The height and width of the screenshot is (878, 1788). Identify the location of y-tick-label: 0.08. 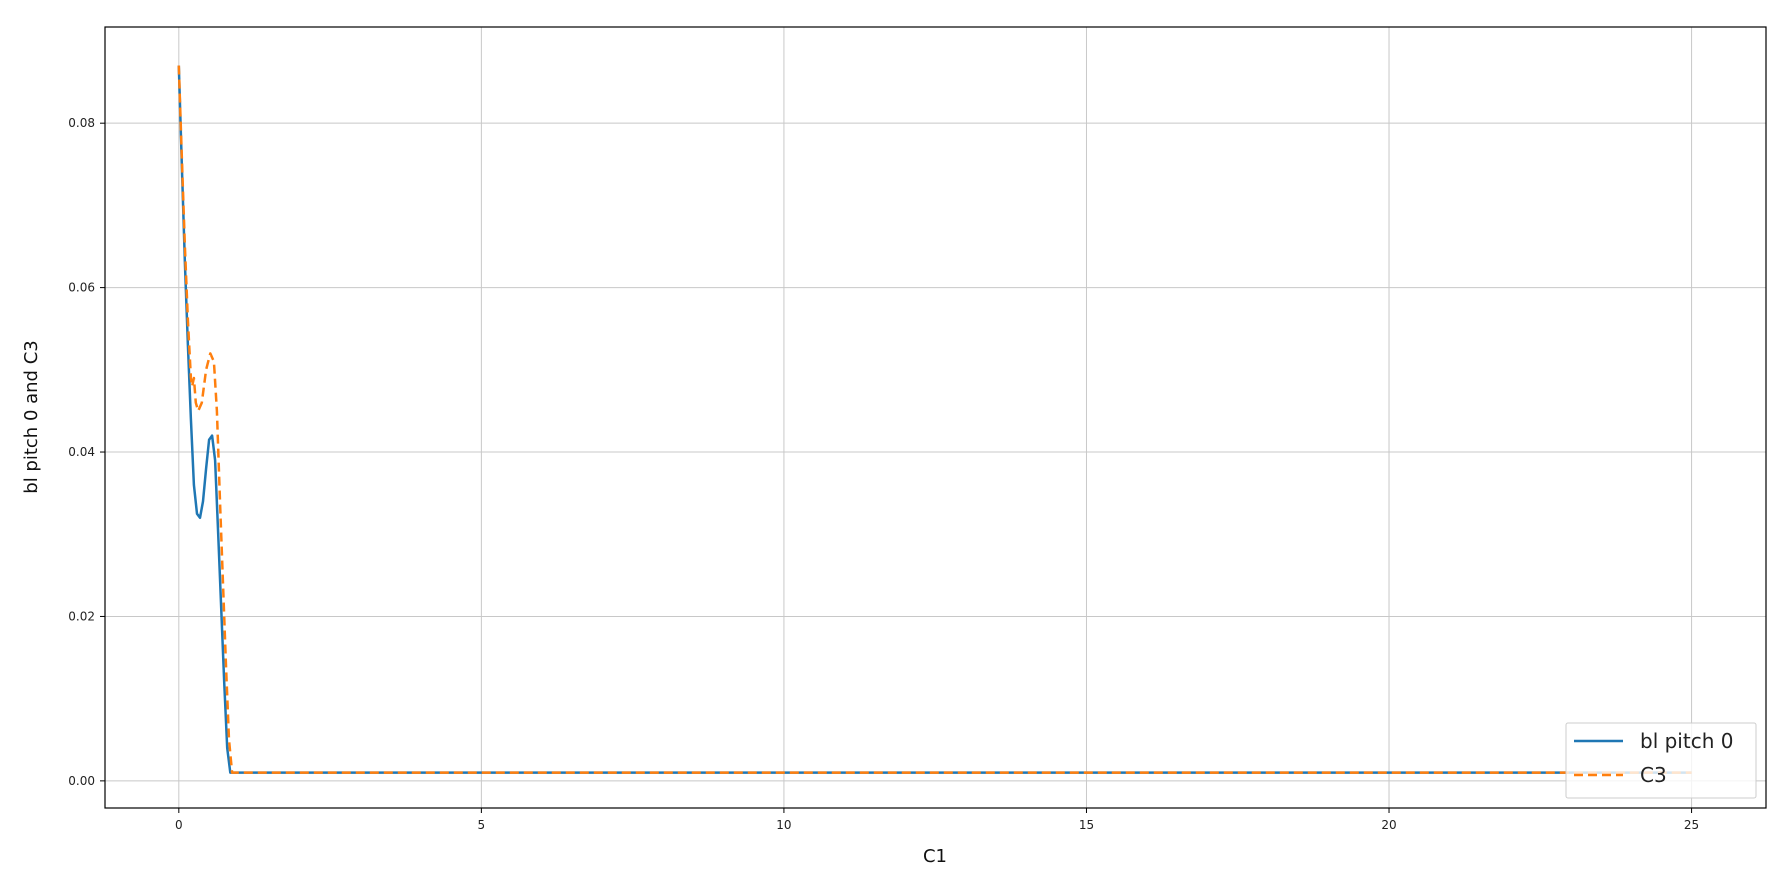
(81, 123).